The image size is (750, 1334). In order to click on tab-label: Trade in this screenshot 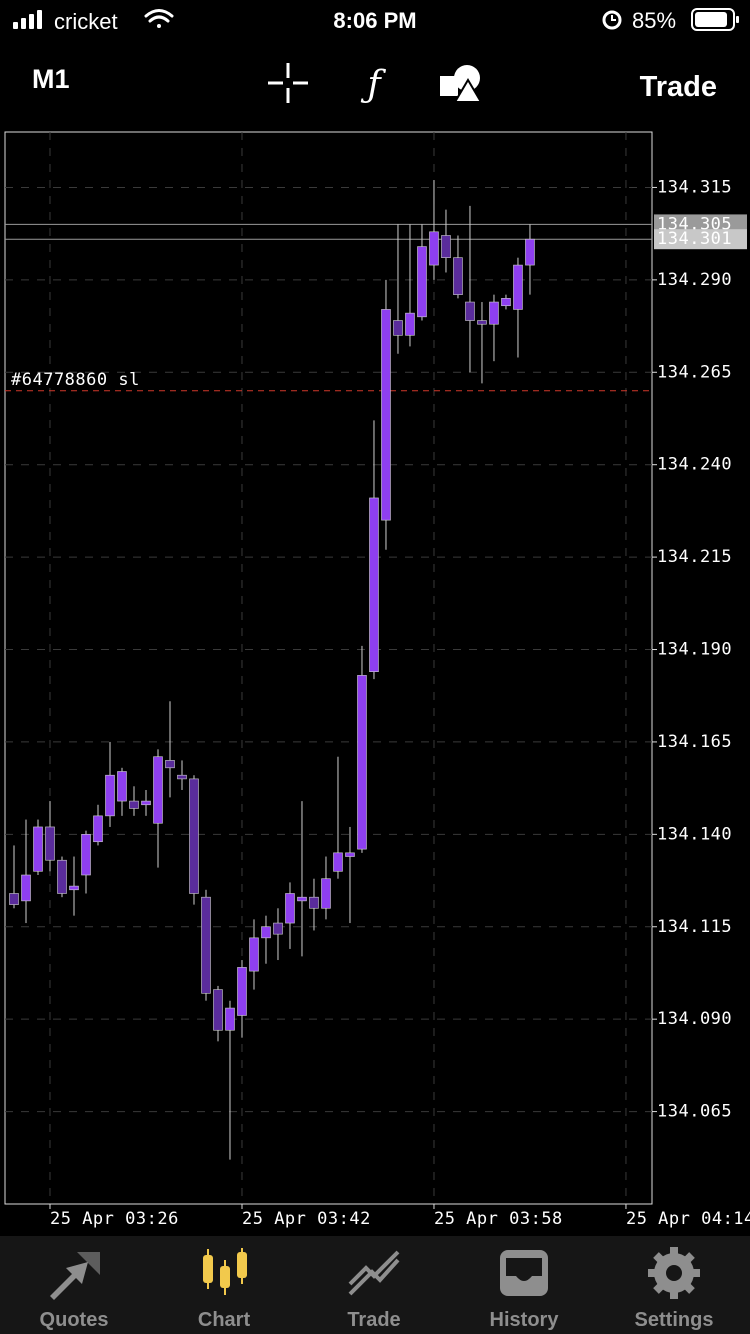, I will do `click(373, 1320)`.